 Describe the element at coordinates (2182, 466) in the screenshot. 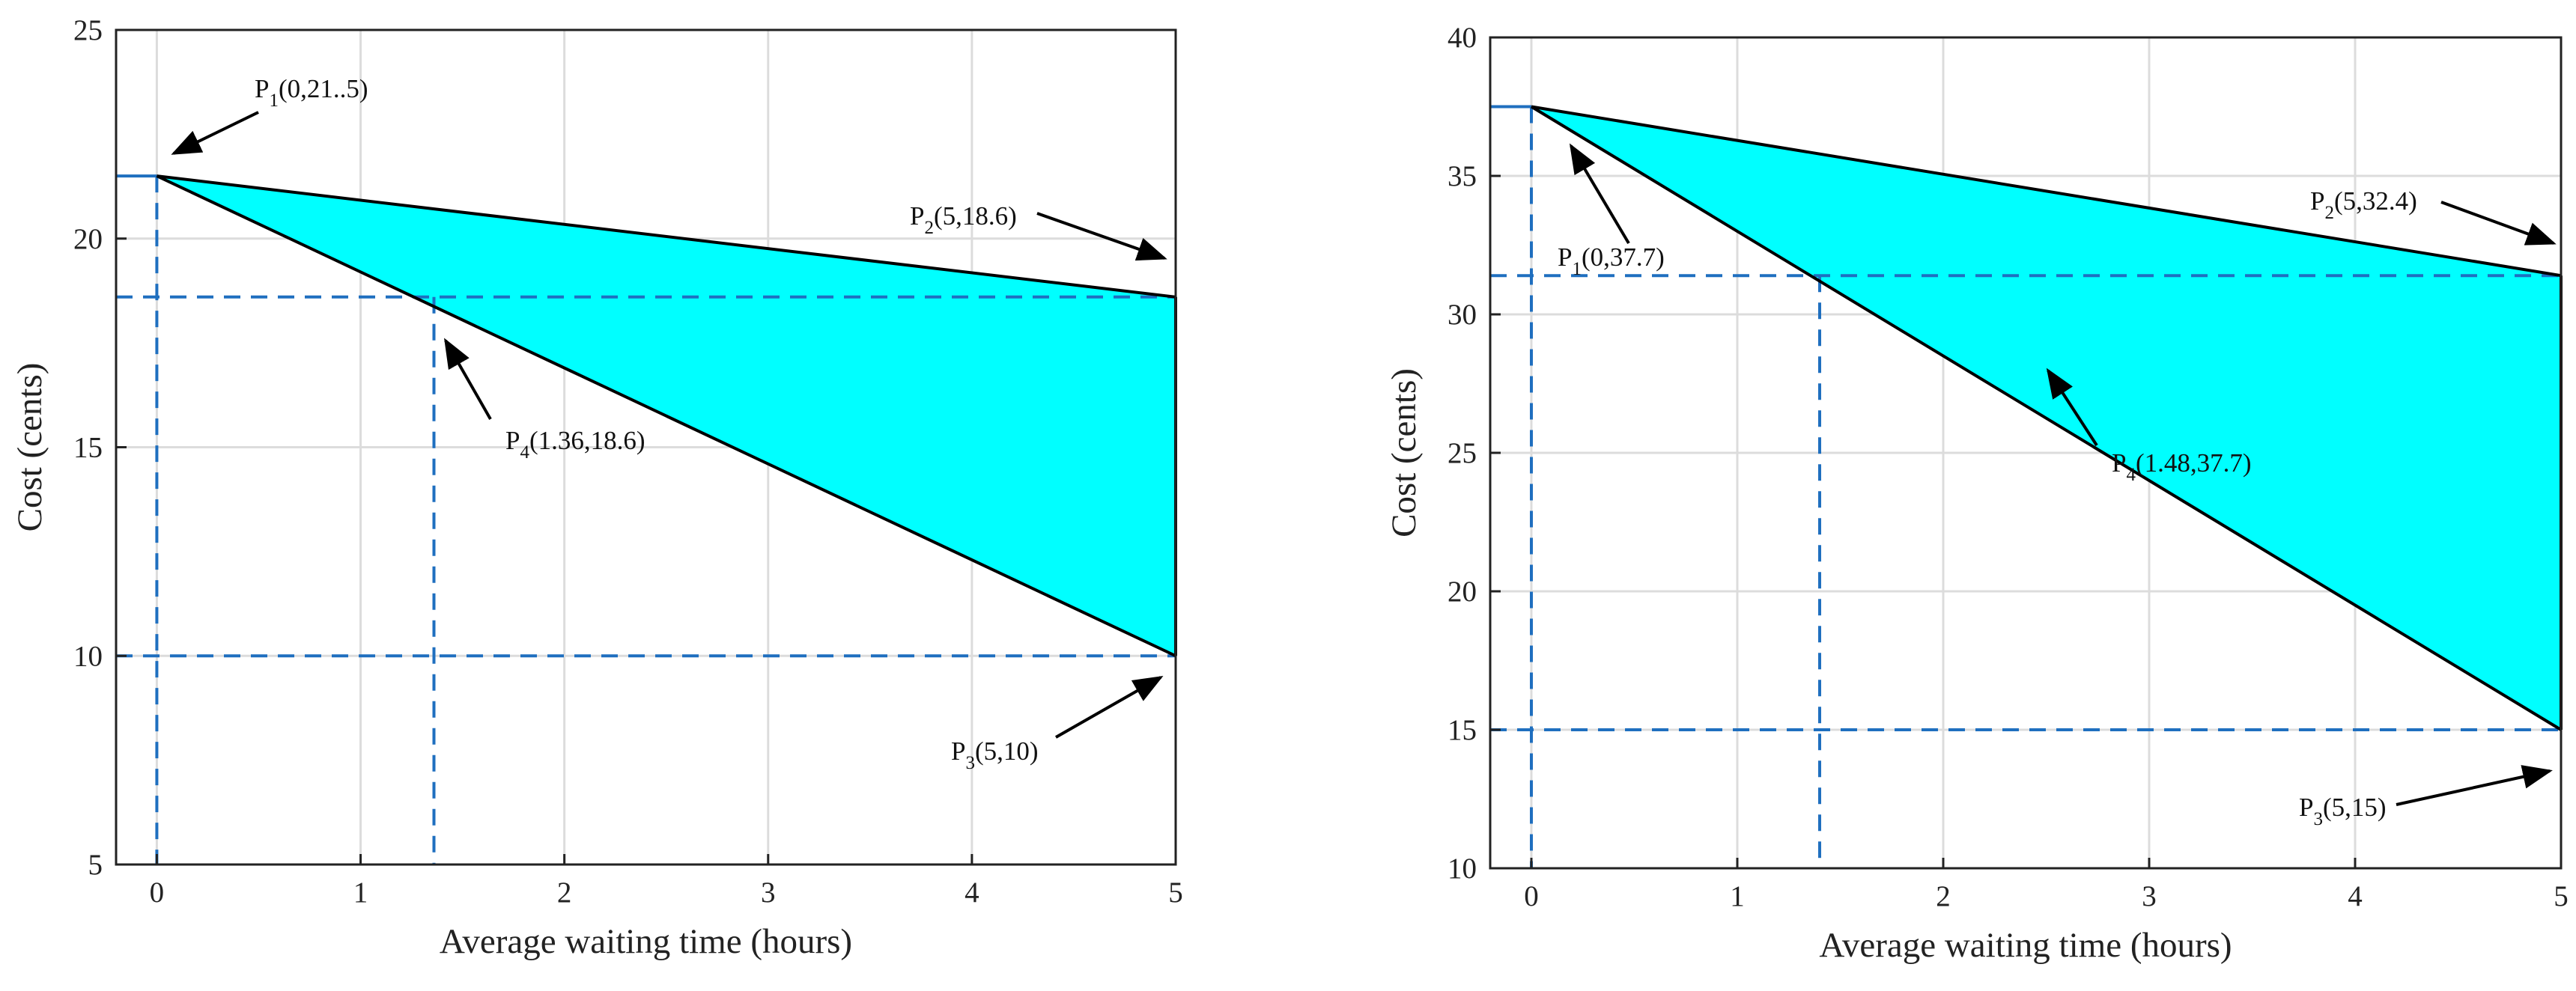

I see `point-p4-label: P4(1.48,37.7)` at that location.